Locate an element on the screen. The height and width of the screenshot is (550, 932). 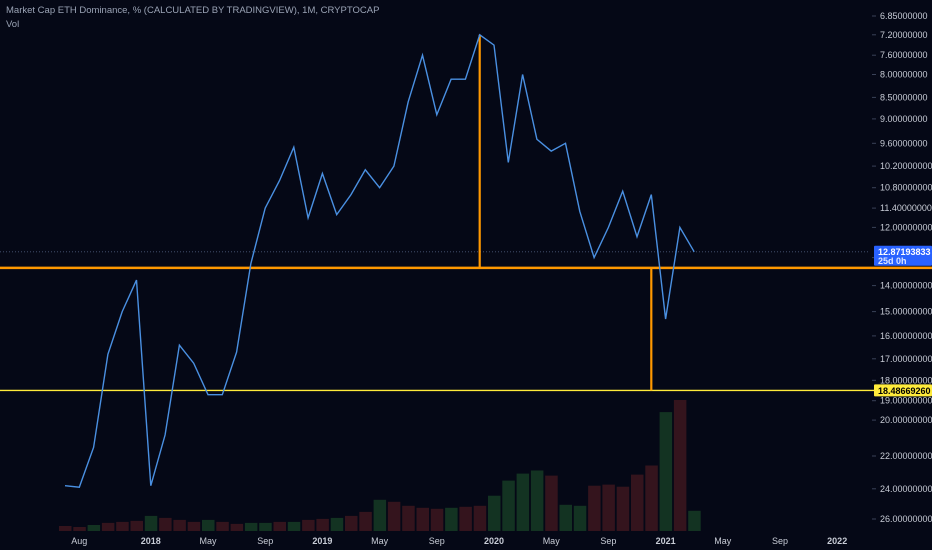
y-tick-label: 26.00000000 is located at coordinates (906, 519).